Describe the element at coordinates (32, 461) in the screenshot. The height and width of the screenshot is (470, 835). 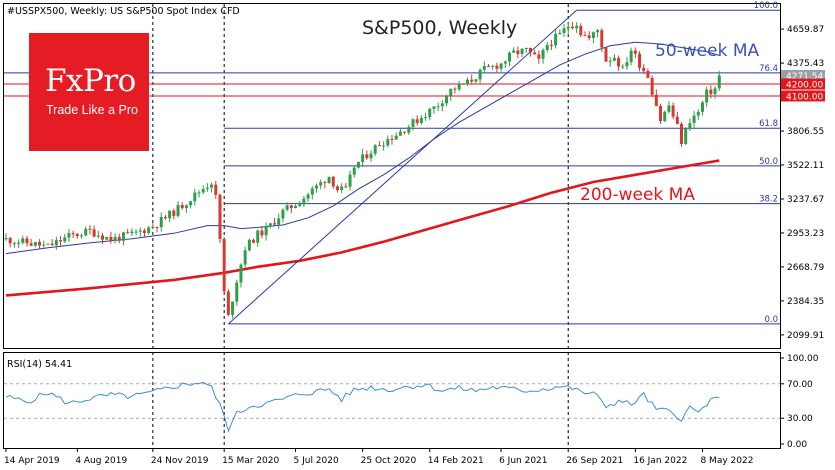
I see `x-tick-label: 14 Apr 2019` at that location.